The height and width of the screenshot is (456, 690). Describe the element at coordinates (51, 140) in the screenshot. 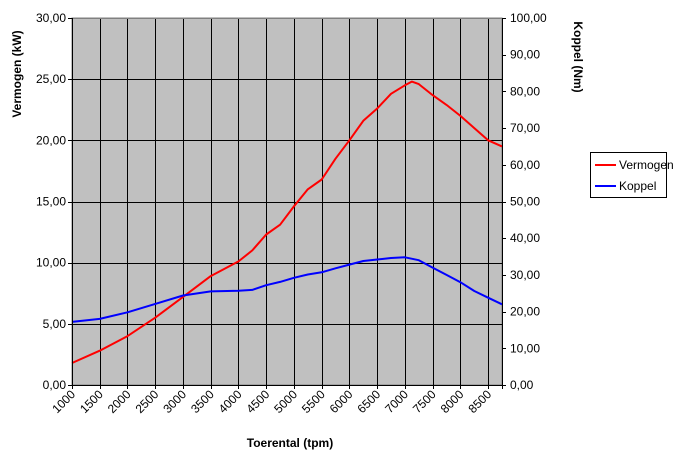

I see `y-left-tick-label: 20,00` at that location.